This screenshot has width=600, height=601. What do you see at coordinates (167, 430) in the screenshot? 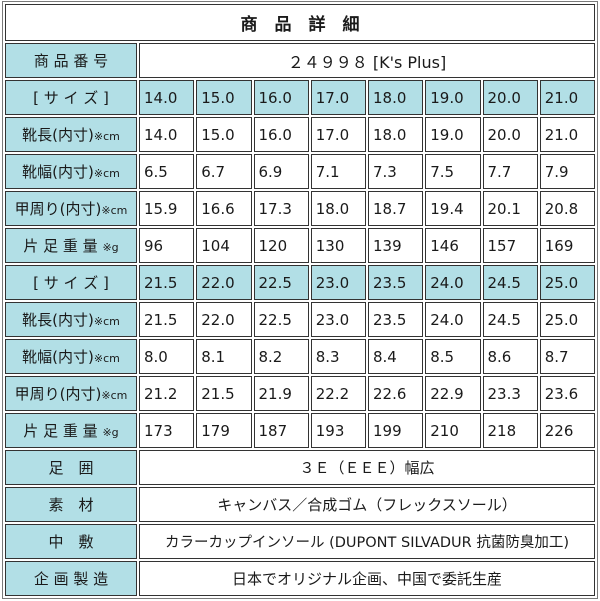
I see `weight-cell: 173` at bounding box center [167, 430].